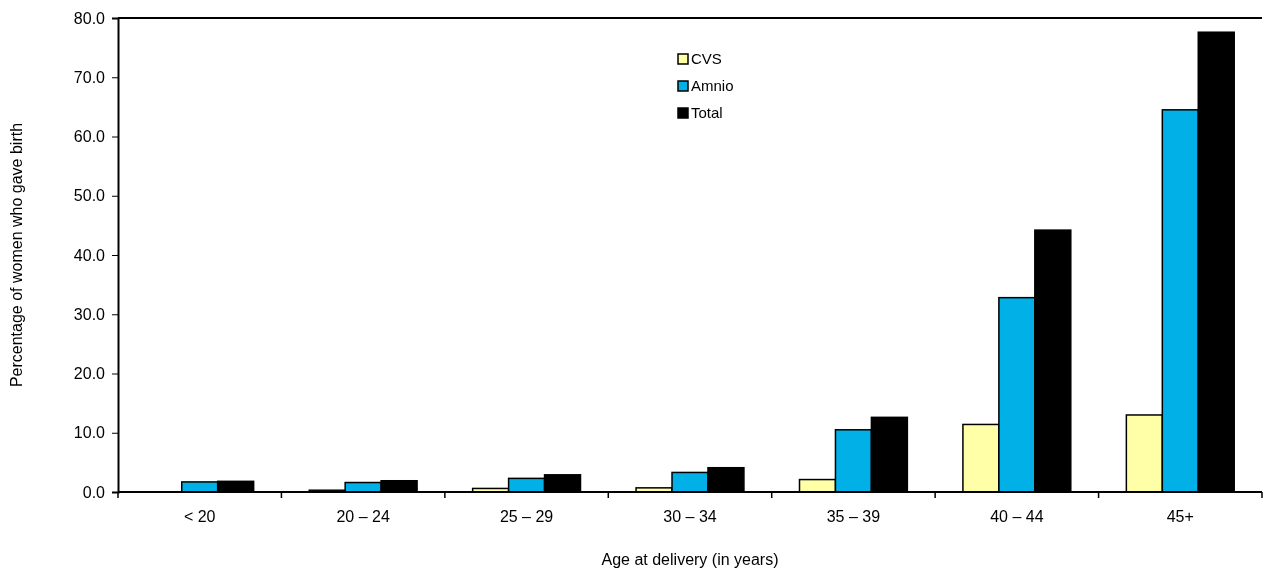  What do you see at coordinates (89, 374) in the screenshot?
I see `y-tick-label: 20.0` at bounding box center [89, 374].